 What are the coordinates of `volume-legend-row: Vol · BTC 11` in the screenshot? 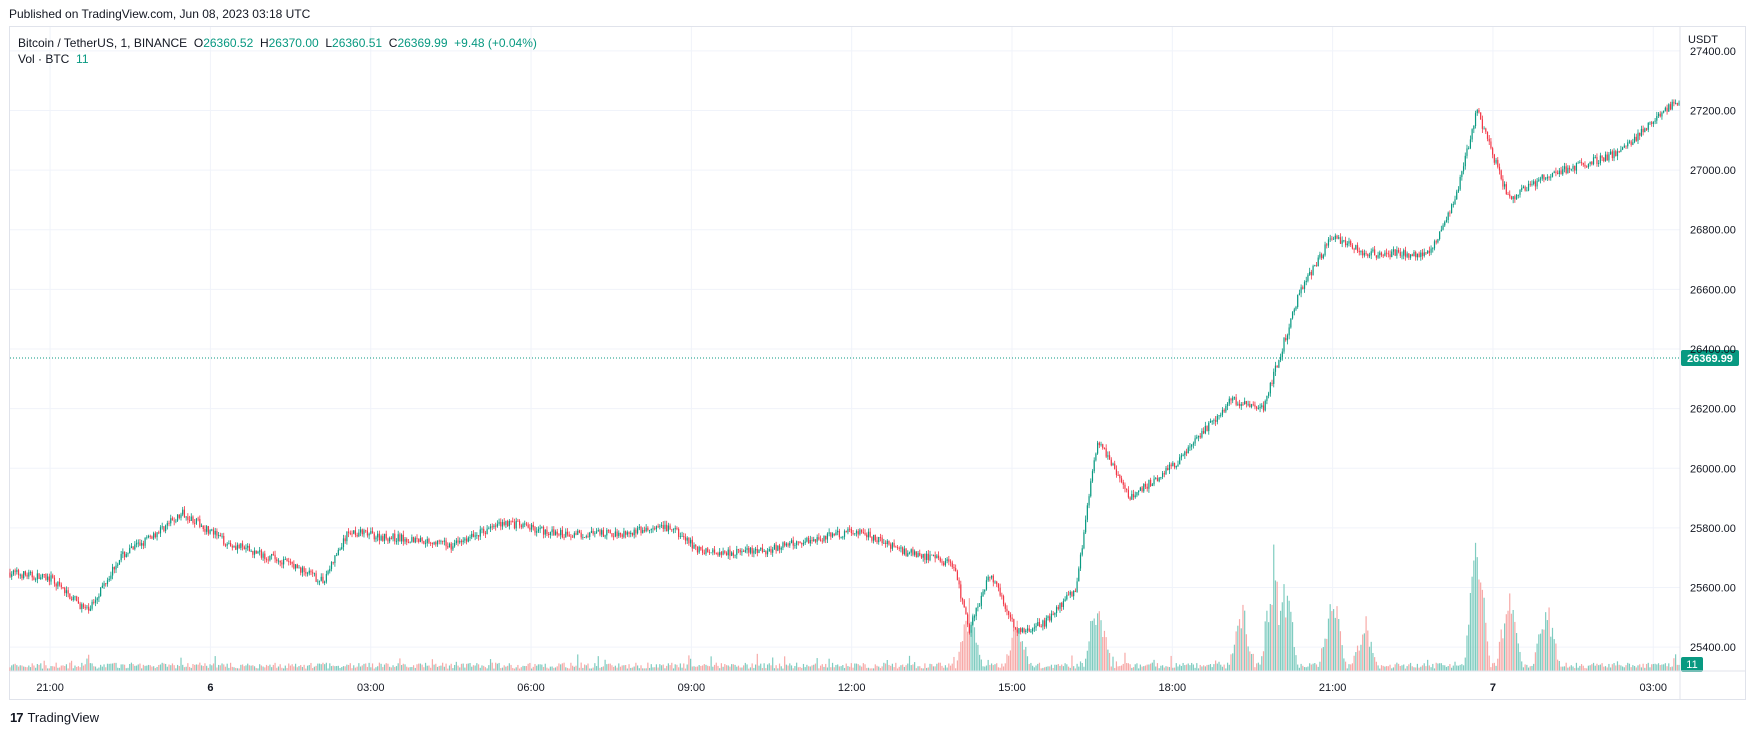 It's located at (277, 59).